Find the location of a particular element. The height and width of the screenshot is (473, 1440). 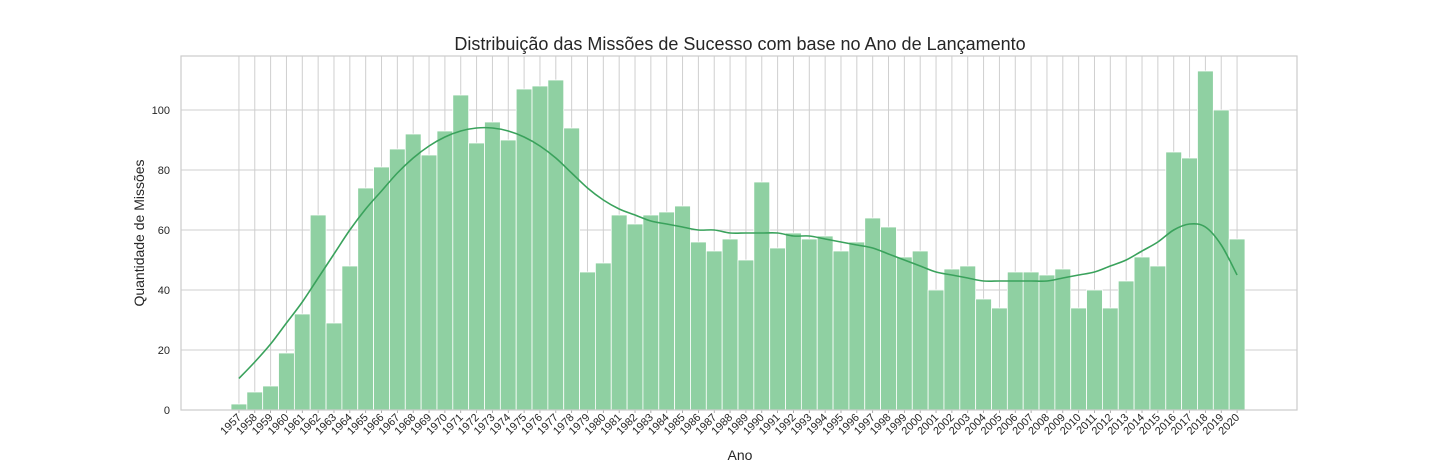

x-axis-label: Ano is located at coordinates (740, 455).